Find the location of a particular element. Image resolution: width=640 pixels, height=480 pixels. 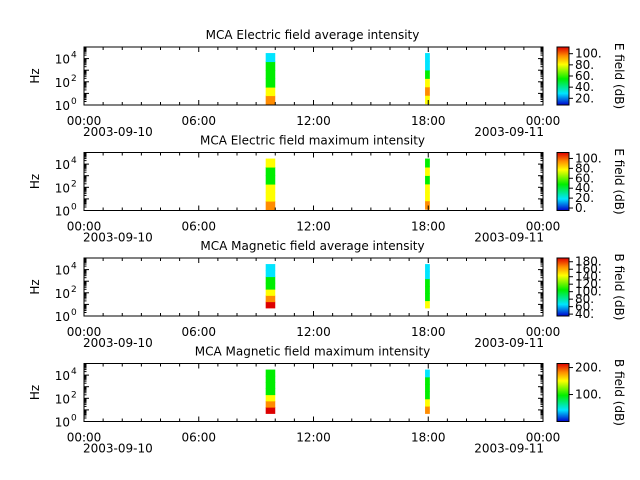

colorbar-tick-label: 200. is located at coordinates (588, 368).